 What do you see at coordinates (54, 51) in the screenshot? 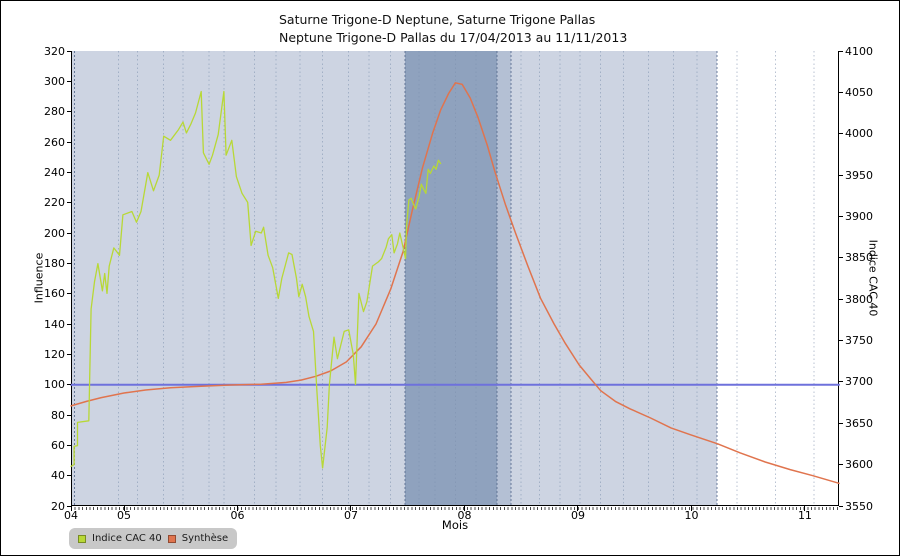
I see `left-tick-label: 320` at bounding box center [54, 51].